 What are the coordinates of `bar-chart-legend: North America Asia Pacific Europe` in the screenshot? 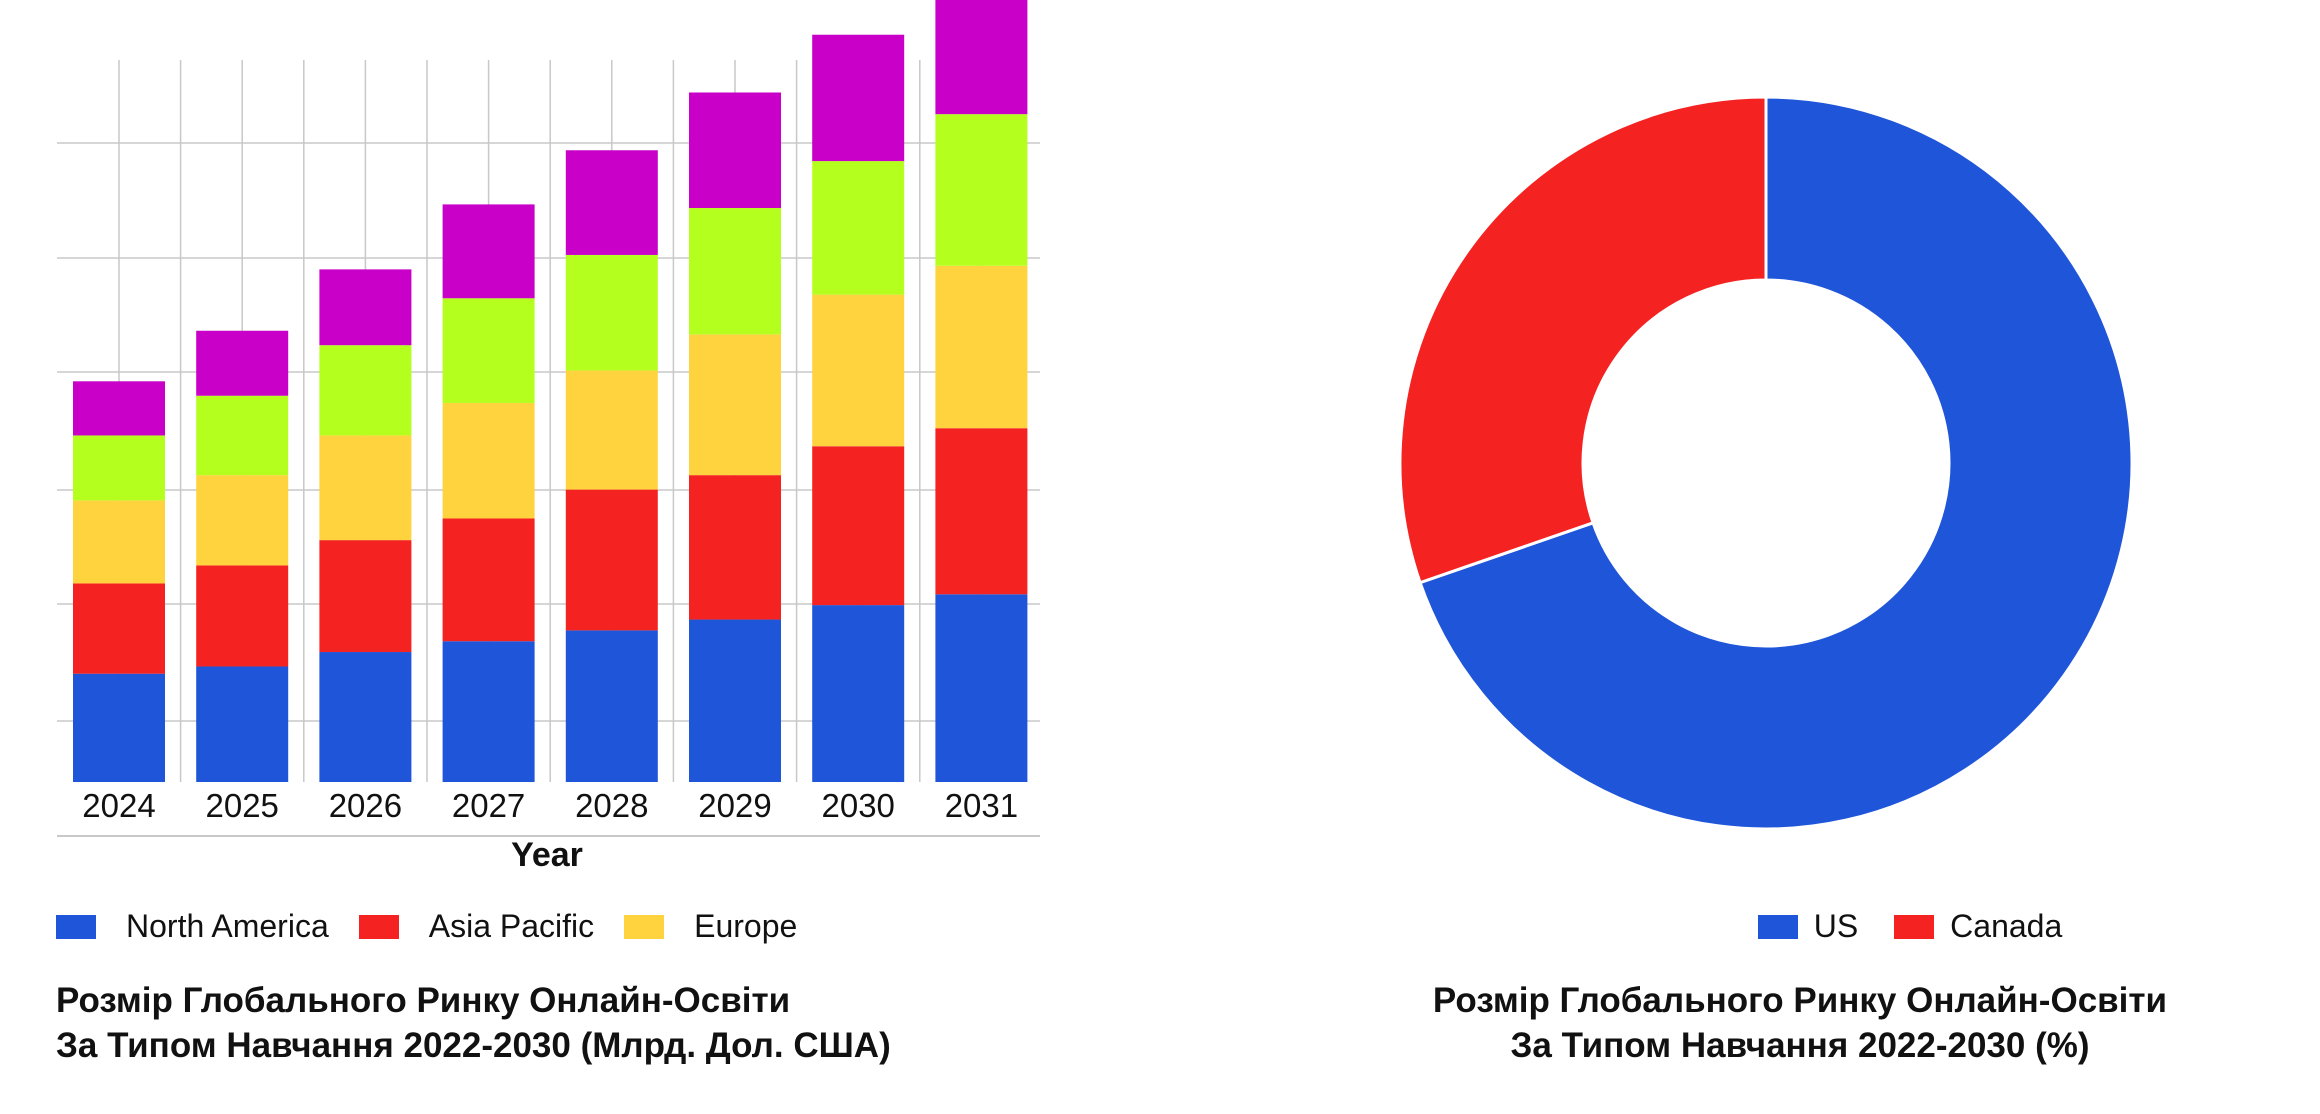 It's located at (441, 926).